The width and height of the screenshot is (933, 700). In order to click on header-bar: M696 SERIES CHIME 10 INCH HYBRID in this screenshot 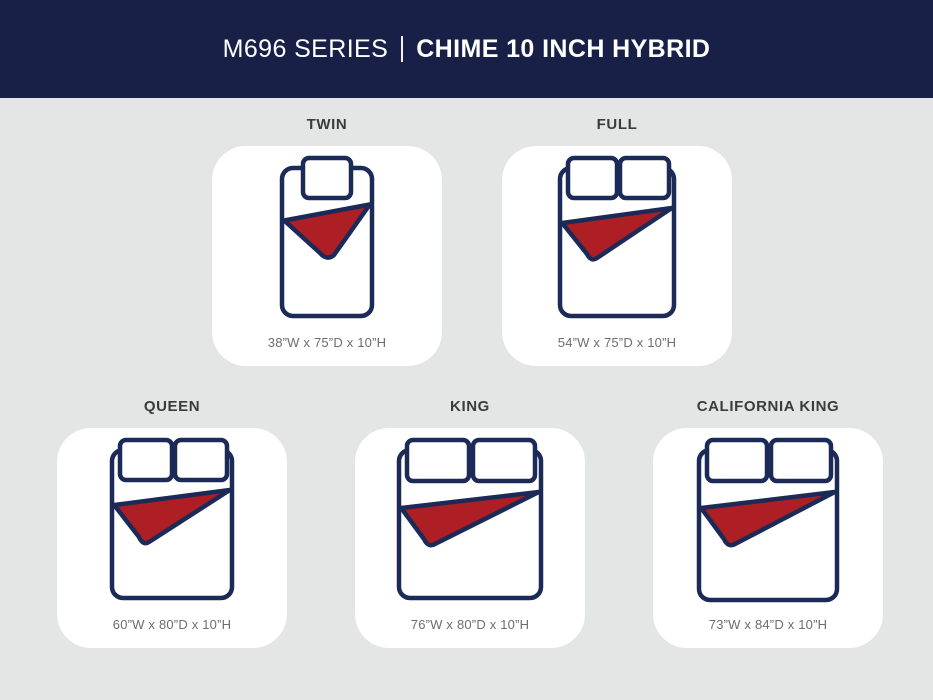, I will do `click(466, 49)`.